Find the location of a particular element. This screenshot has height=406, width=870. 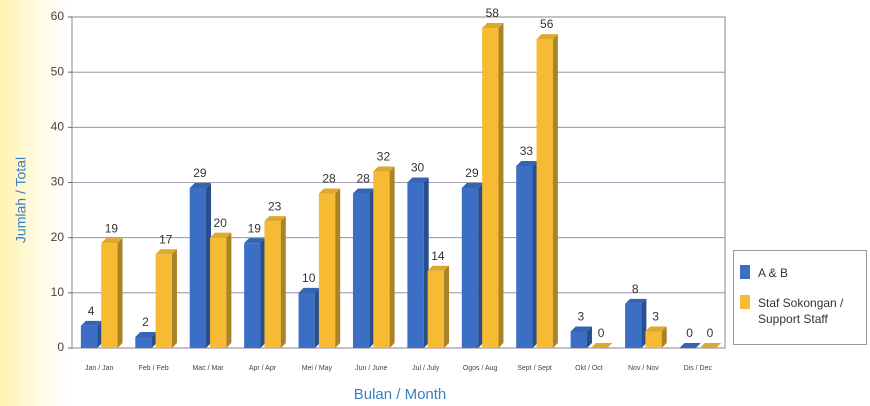

legend-swatch is located at coordinates (745, 272).